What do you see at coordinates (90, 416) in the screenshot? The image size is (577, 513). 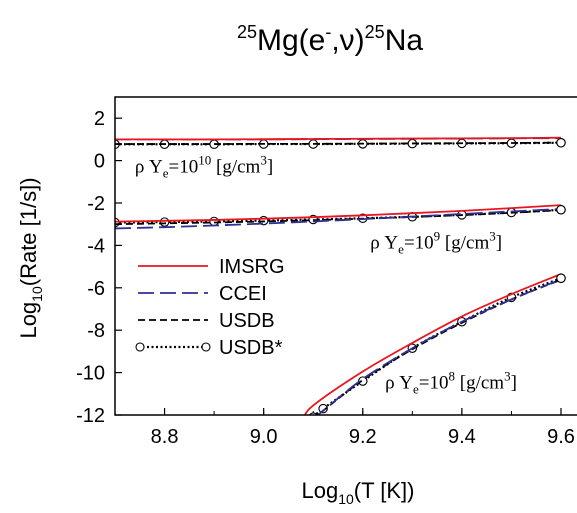 I see `y-tick-label: -12` at bounding box center [90, 416].